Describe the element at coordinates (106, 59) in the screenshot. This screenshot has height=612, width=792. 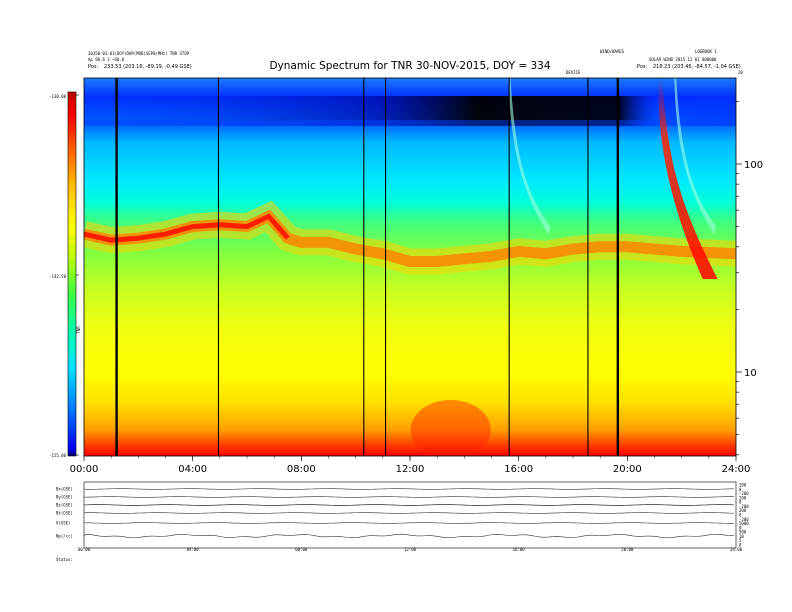
I see `header-left-info-2: Ap 98.6 3 ~60.0` at that location.